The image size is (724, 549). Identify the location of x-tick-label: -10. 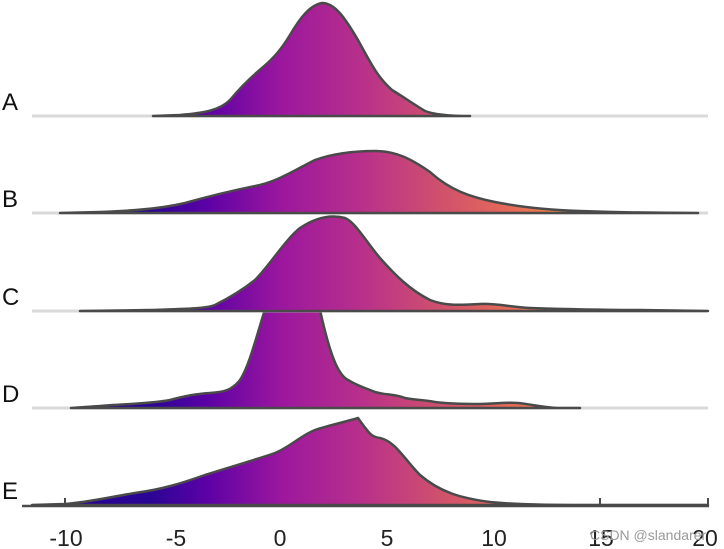
(65, 537).